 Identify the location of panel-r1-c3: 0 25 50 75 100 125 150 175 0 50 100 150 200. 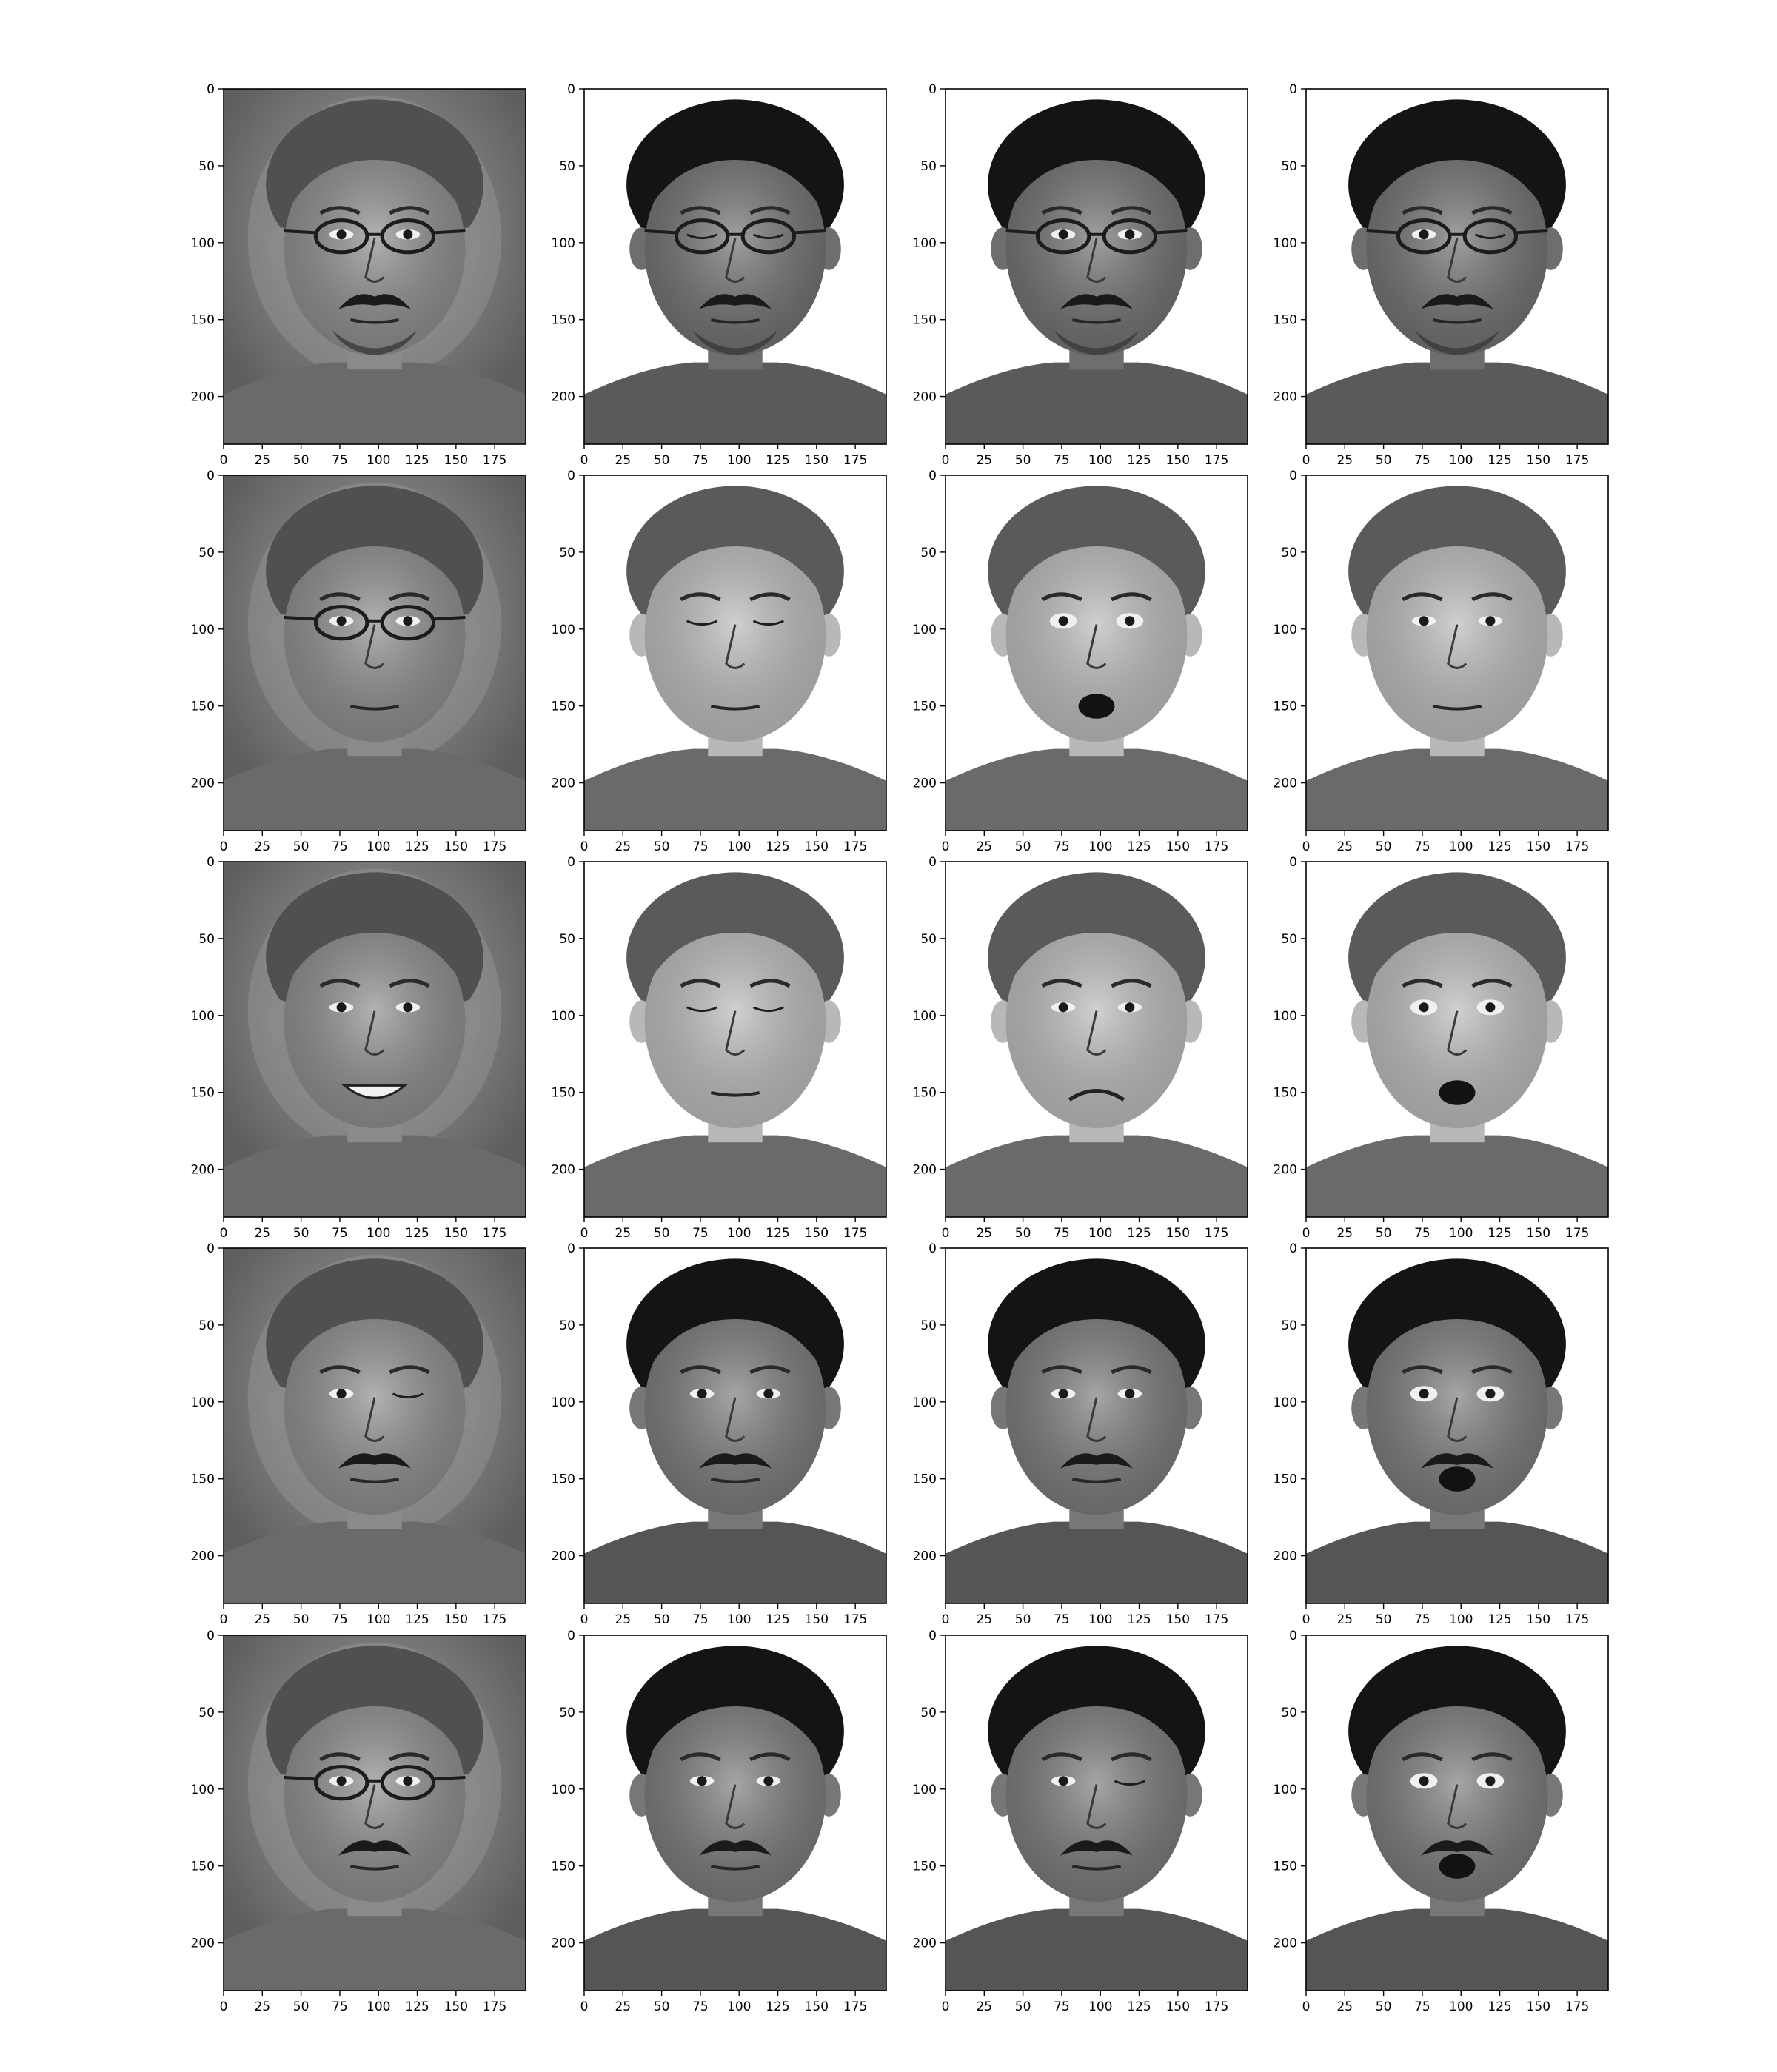
(1080, 275).